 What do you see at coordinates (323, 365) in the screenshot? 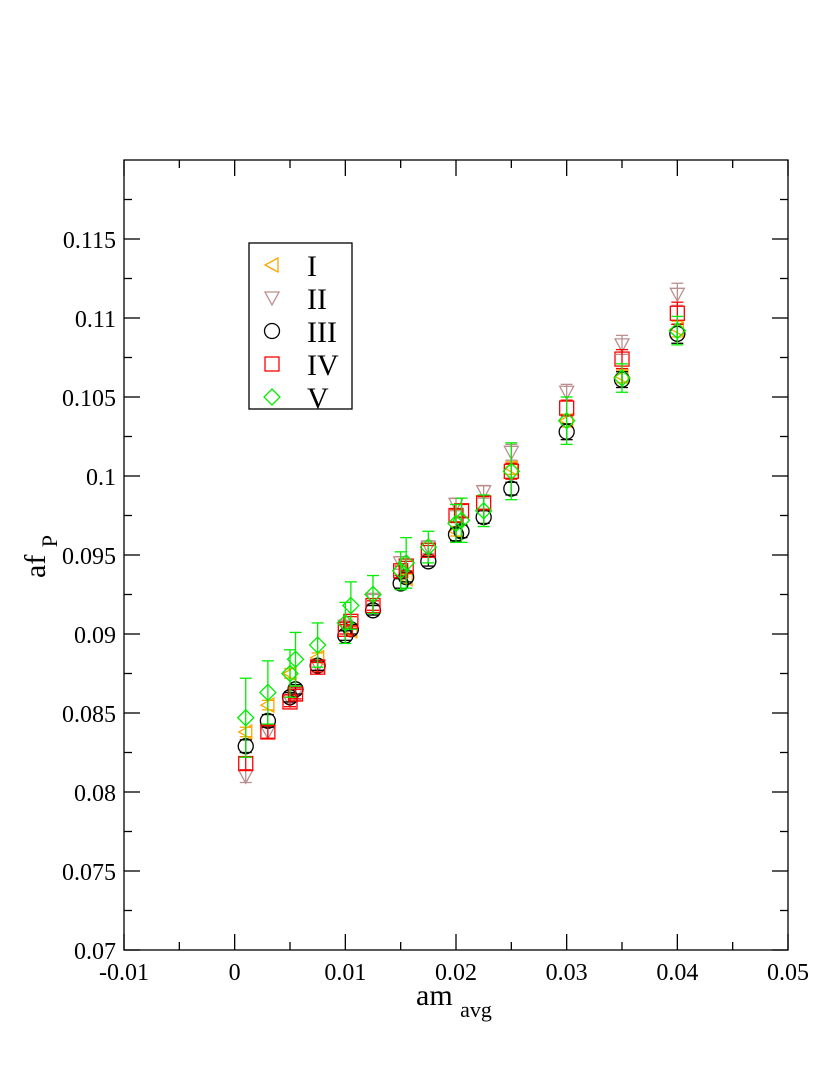
I see `legend-label: IV` at bounding box center [323, 365].